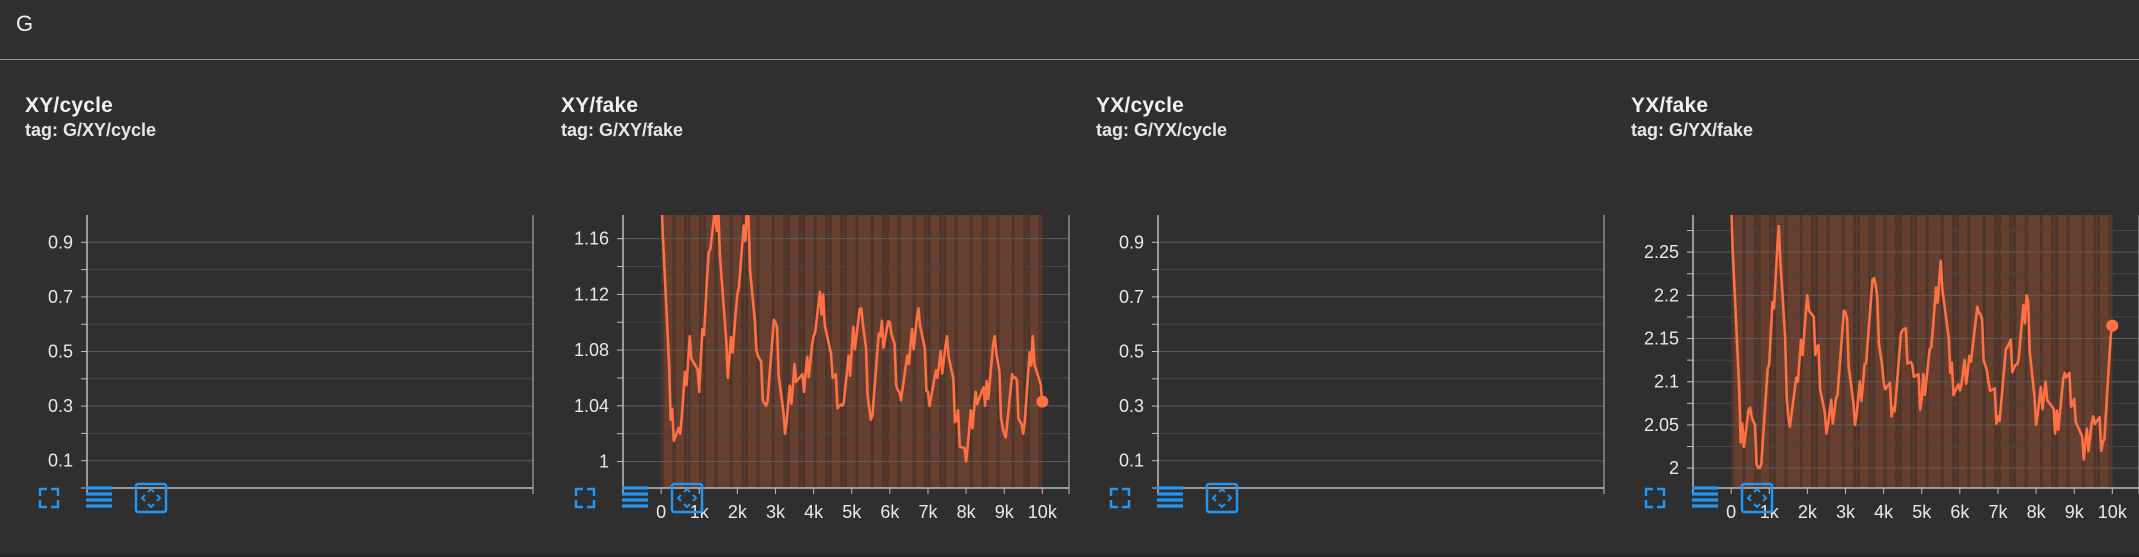 The height and width of the screenshot is (557, 2139). Describe the element at coordinates (604, 462) in the screenshot. I see `y-tick-label: 1` at that location.